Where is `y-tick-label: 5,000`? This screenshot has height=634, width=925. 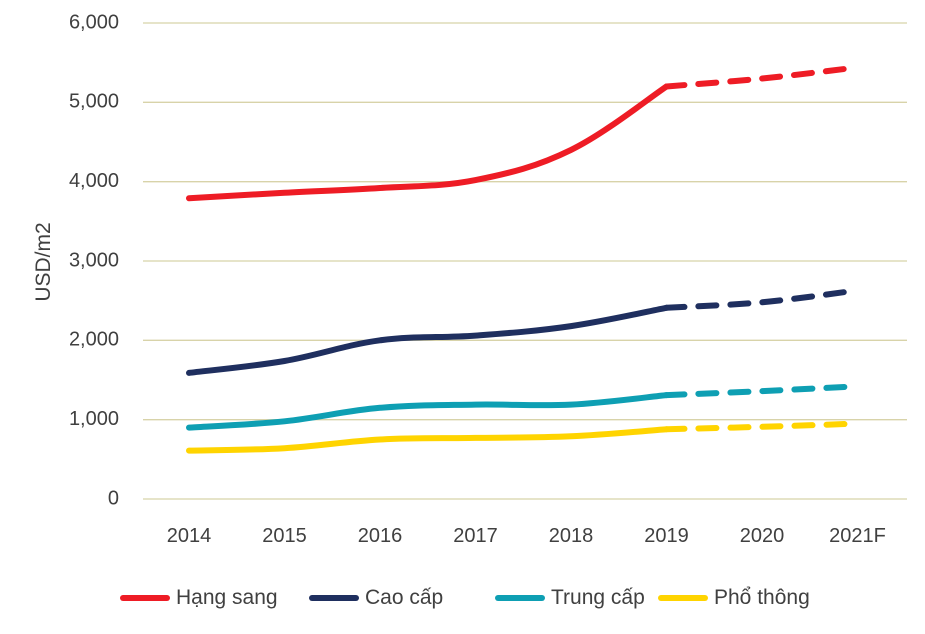
y-tick-label: 5,000 is located at coordinates (94, 102).